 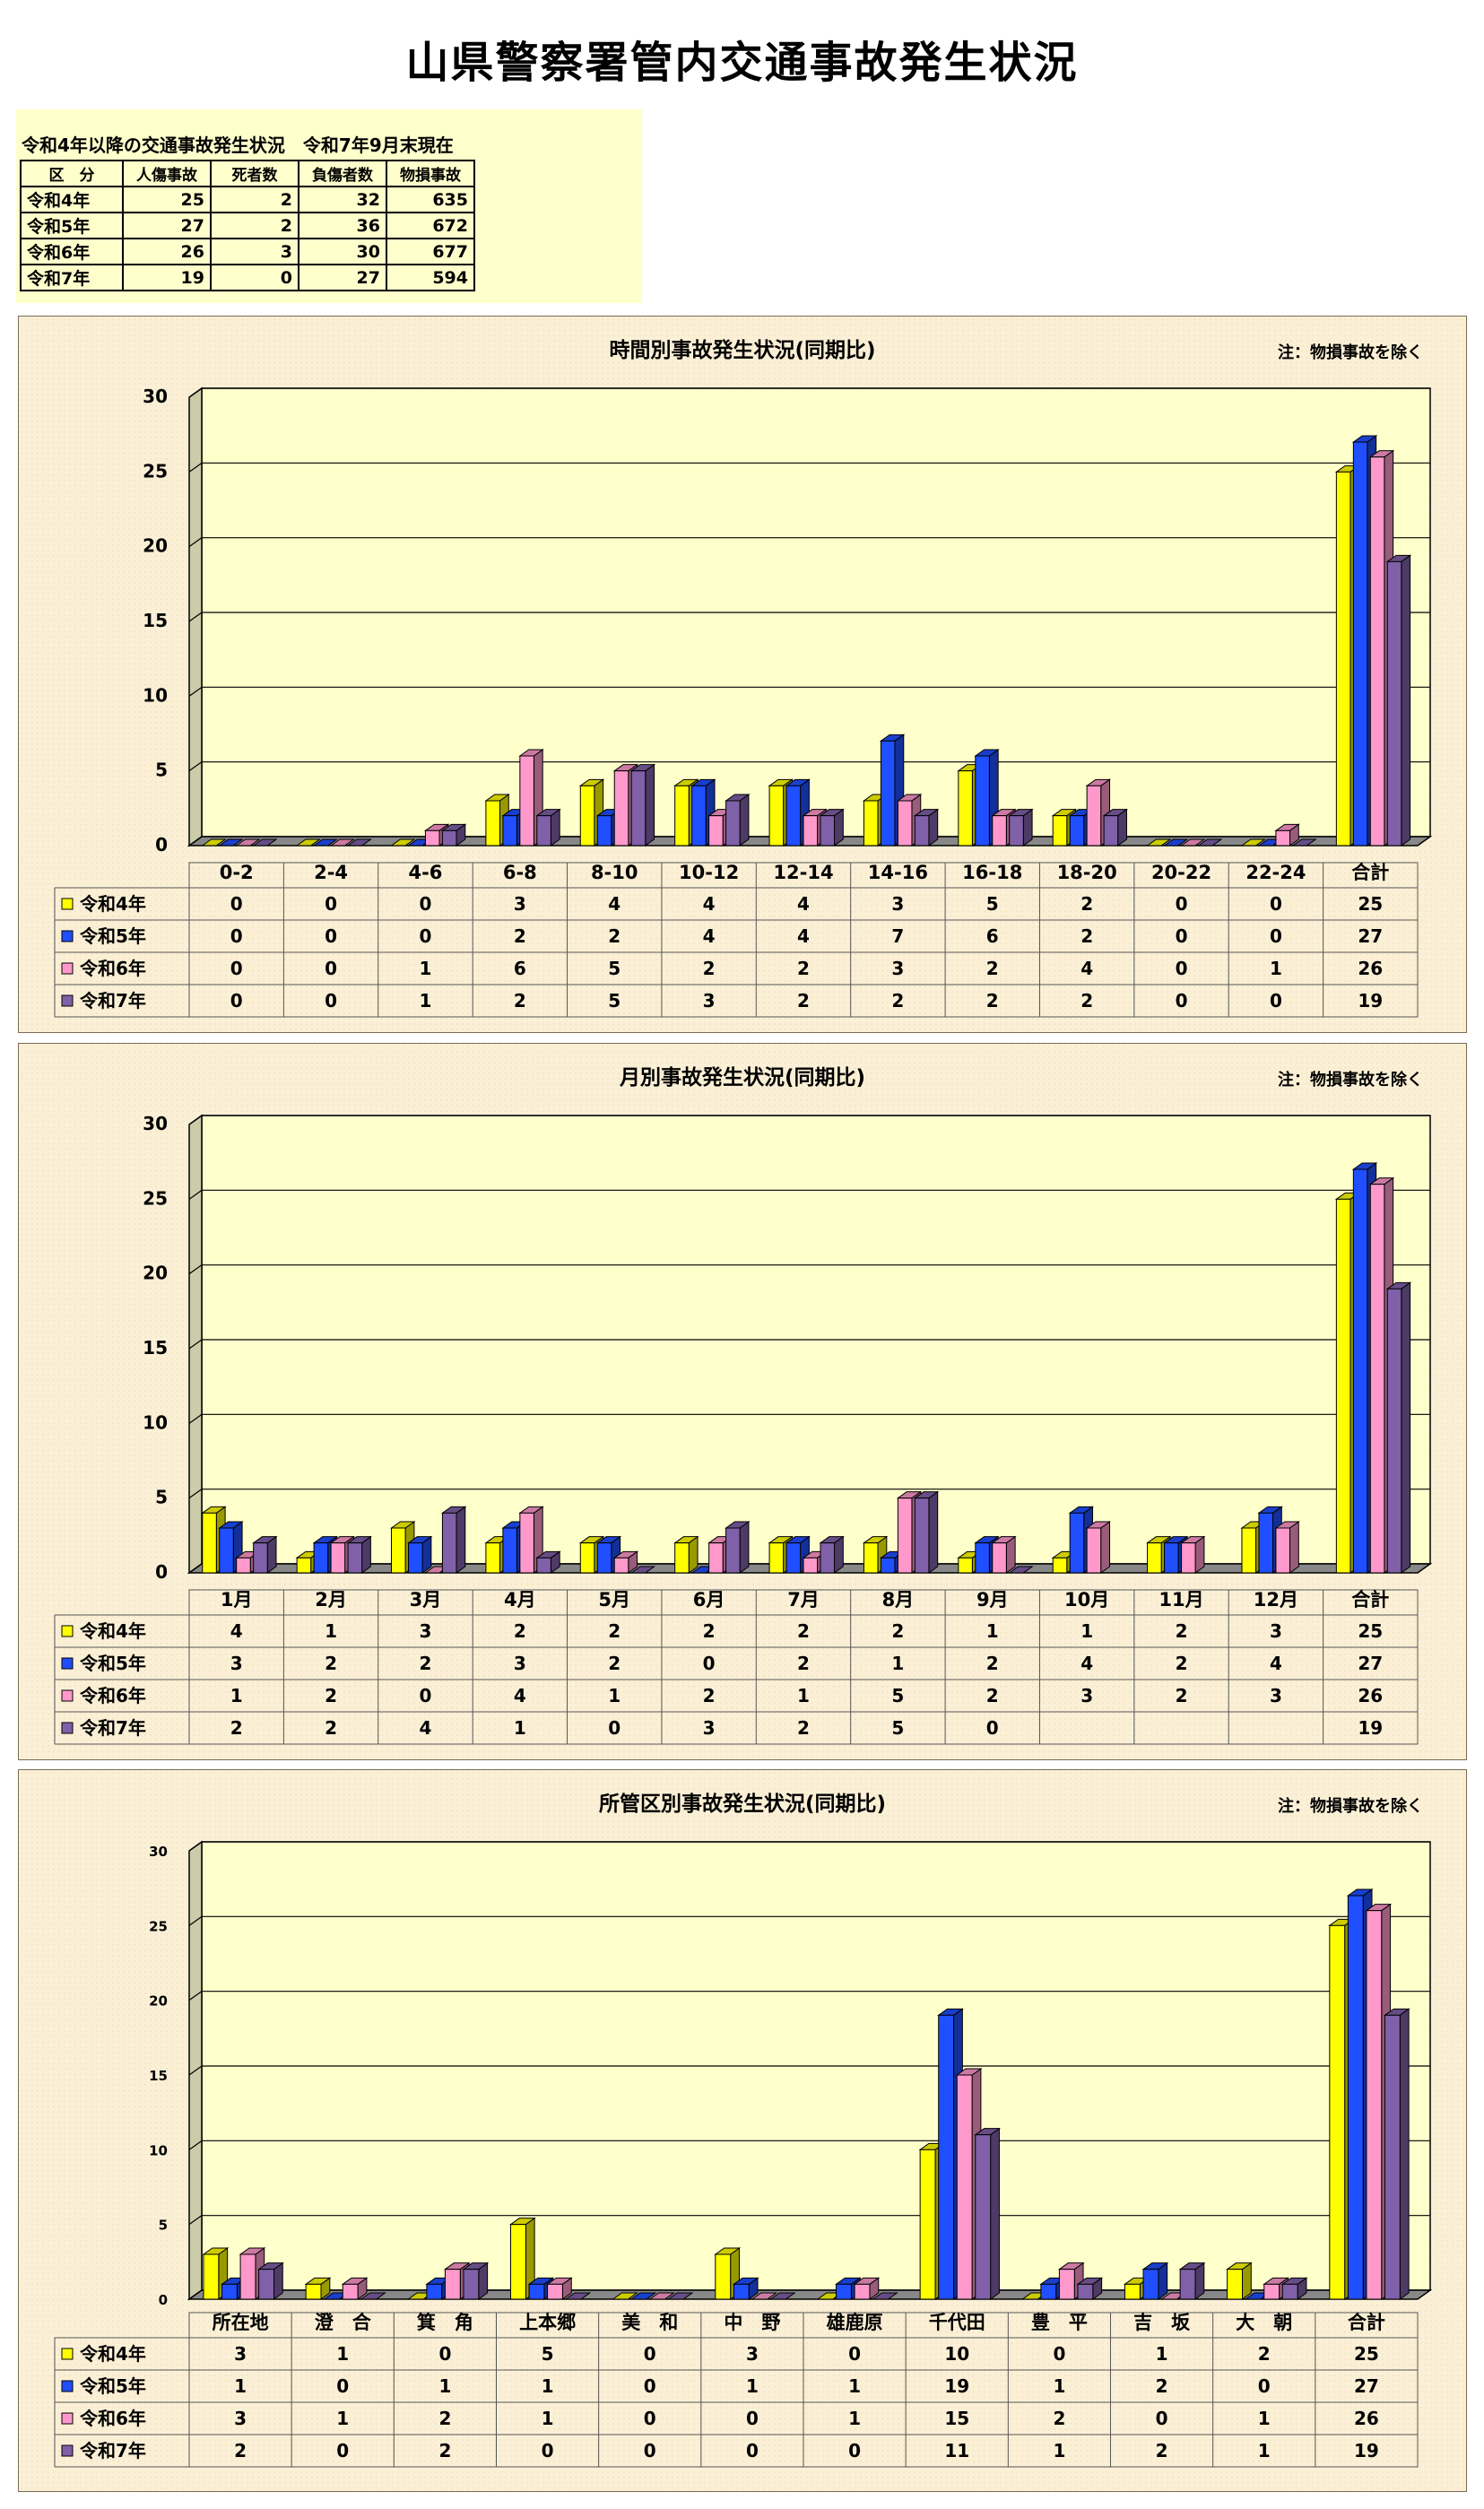 What do you see at coordinates (431, 277) in the screenshot?
I see `summary-cell: 594` at bounding box center [431, 277].